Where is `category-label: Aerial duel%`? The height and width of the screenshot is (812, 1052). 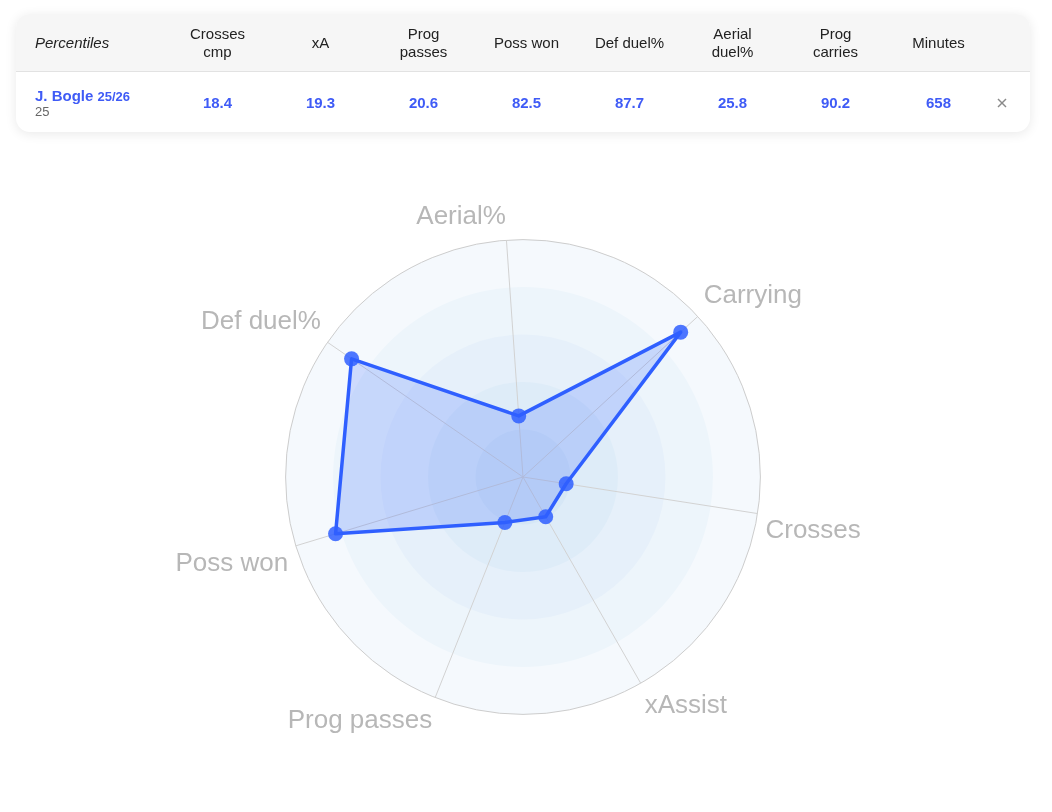
category-label: Aerial duel% is located at coordinates (732, 42).